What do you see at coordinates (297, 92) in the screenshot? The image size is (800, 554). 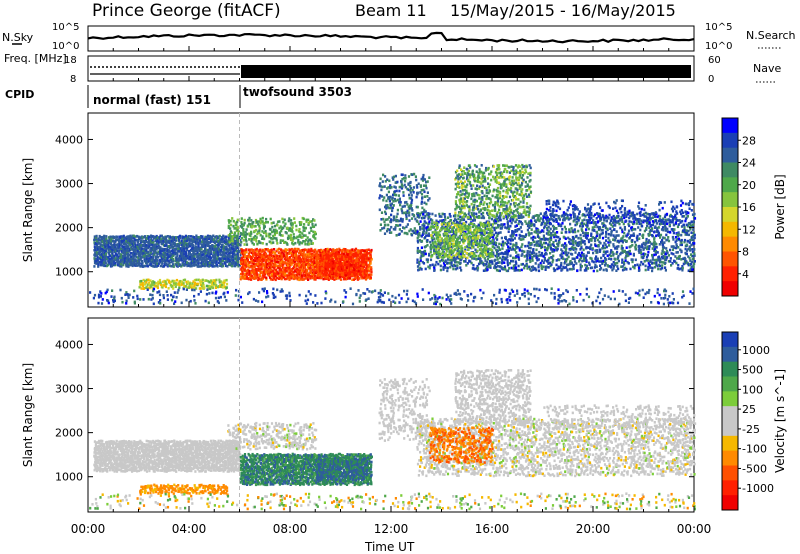 I see `cpid-segment-2: twofsound 3503` at bounding box center [297, 92].